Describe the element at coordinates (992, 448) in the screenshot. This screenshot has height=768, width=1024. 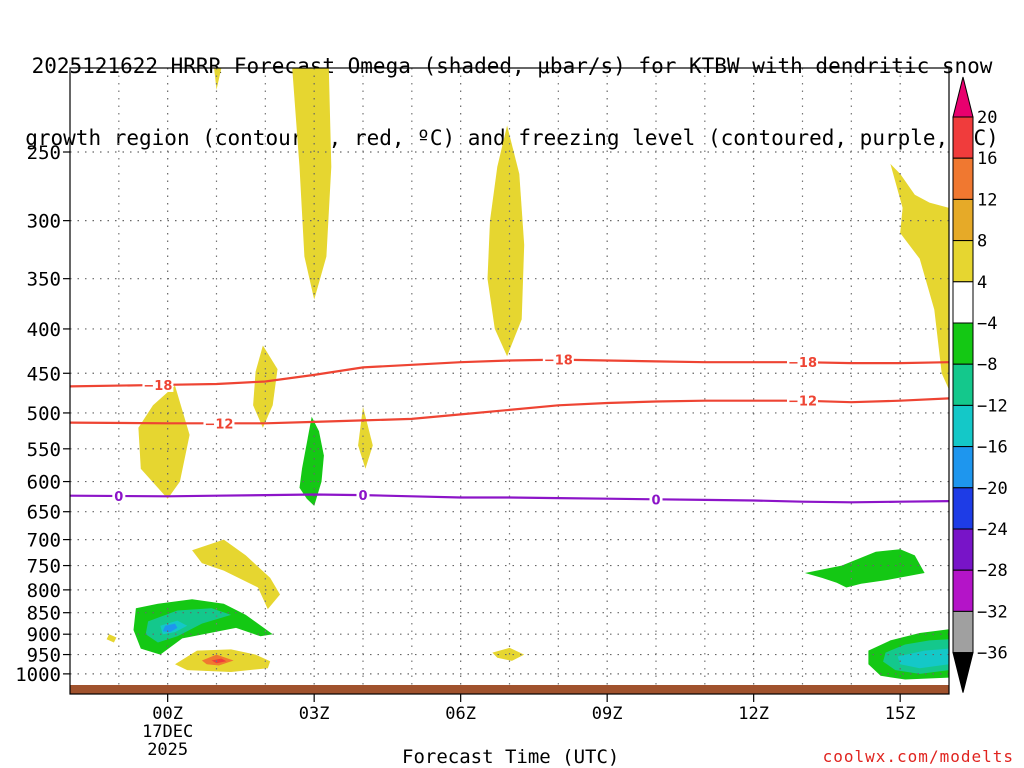
I see `colorbar-label: −16` at that location.